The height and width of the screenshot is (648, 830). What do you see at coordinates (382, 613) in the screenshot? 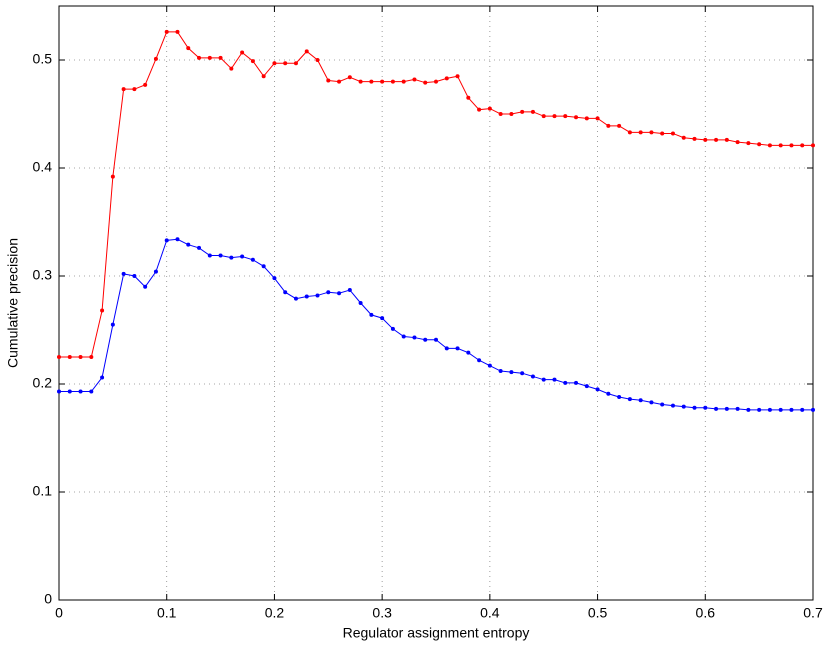
I see `x-tick-label: 0.3` at bounding box center [382, 613].